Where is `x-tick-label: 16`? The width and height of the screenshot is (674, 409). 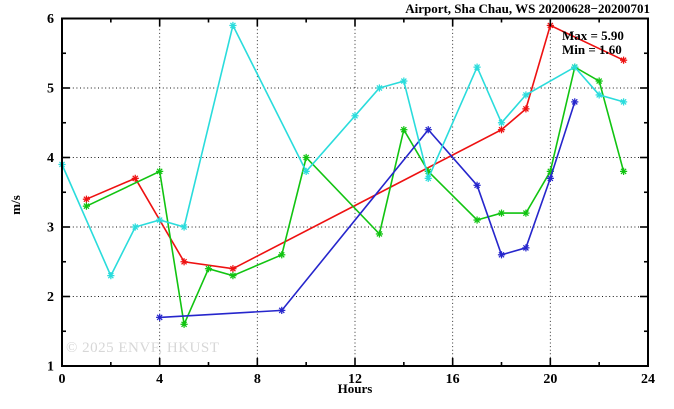 x-tick-label: 16 is located at coordinates (453, 379).